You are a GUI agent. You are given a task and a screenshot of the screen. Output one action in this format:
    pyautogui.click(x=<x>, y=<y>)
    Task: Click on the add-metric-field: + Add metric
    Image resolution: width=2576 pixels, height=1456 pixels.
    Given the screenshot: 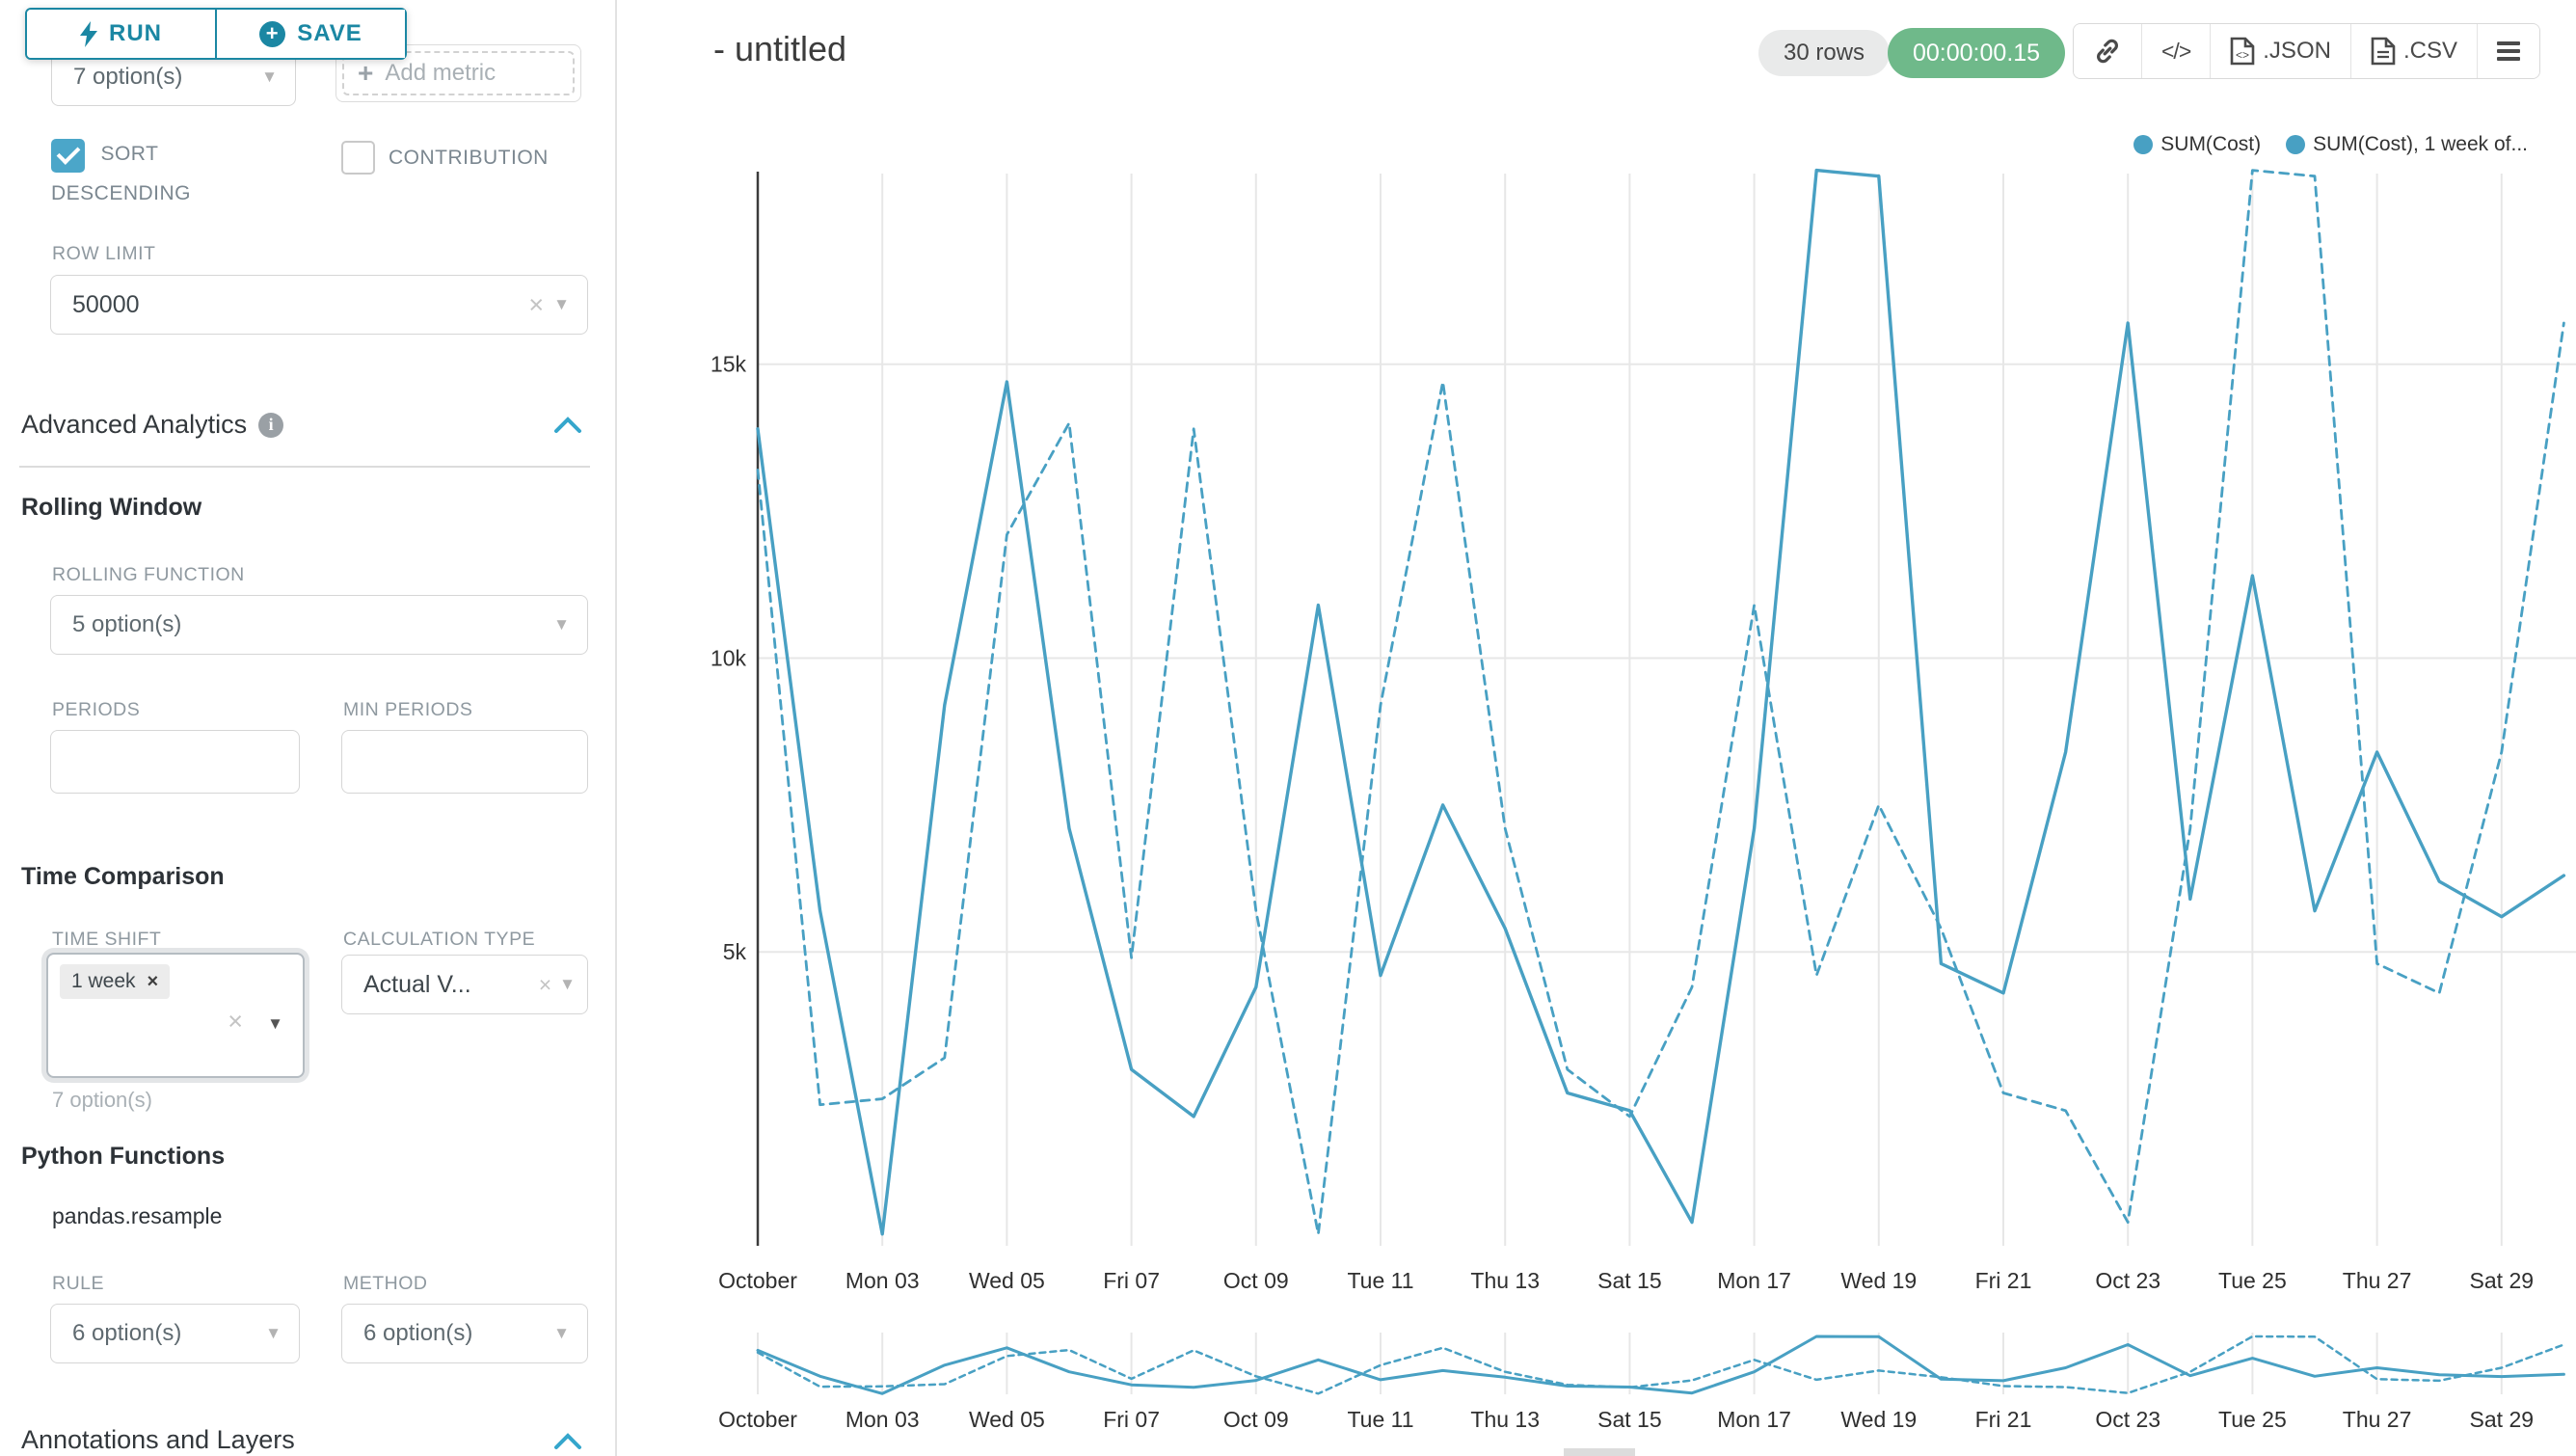 What is the action you would take?
    pyautogui.click(x=458, y=73)
    